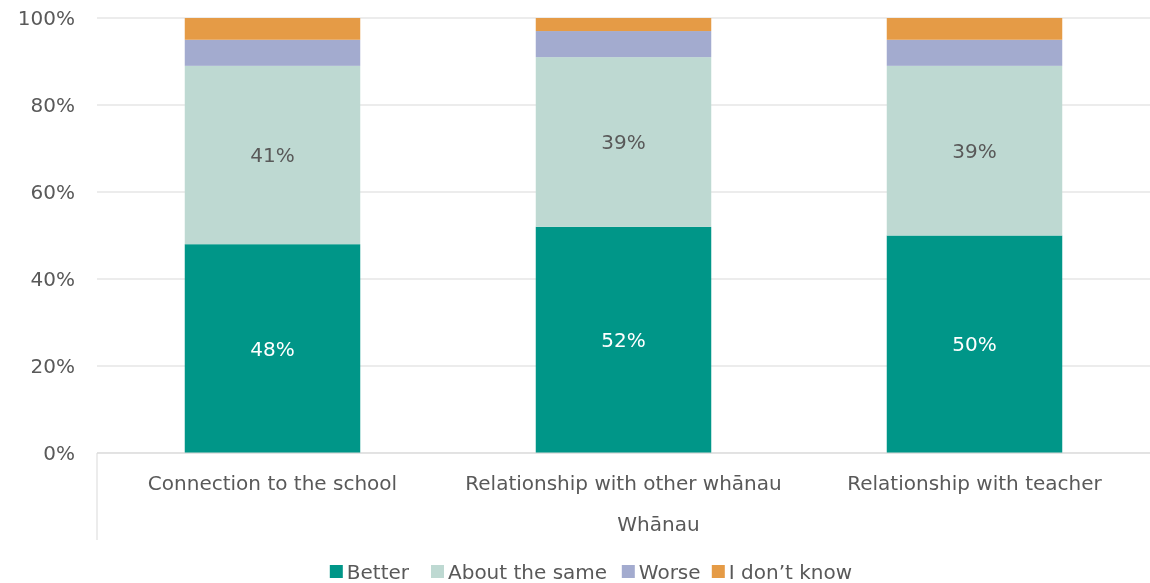 The height and width of the screenshot is (583, 1150). What do you see at coordinates (52, 105) in the screenshot?
I see `y-tick-label: 80%` at bounding box center [52, 105].